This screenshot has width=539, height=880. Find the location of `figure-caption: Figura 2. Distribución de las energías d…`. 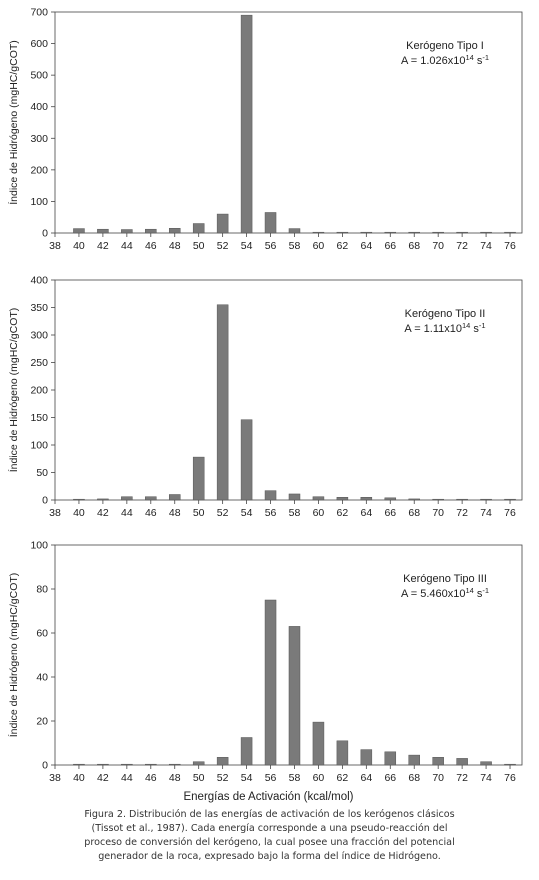

figure-caption: Figura 2. Distribución de las energías d… is located at coordinates (269, 836).